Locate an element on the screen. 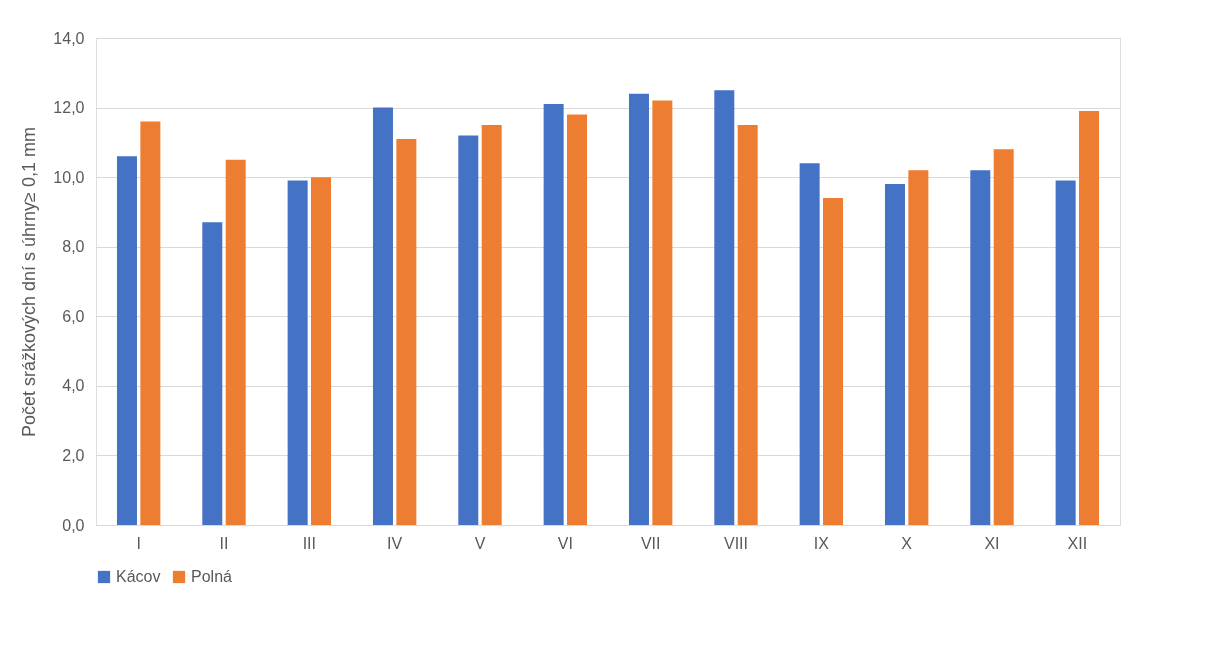 The width and height of the screenshot is (1205, 654). x-tick-label: IV is located at coordinates (395, 543).